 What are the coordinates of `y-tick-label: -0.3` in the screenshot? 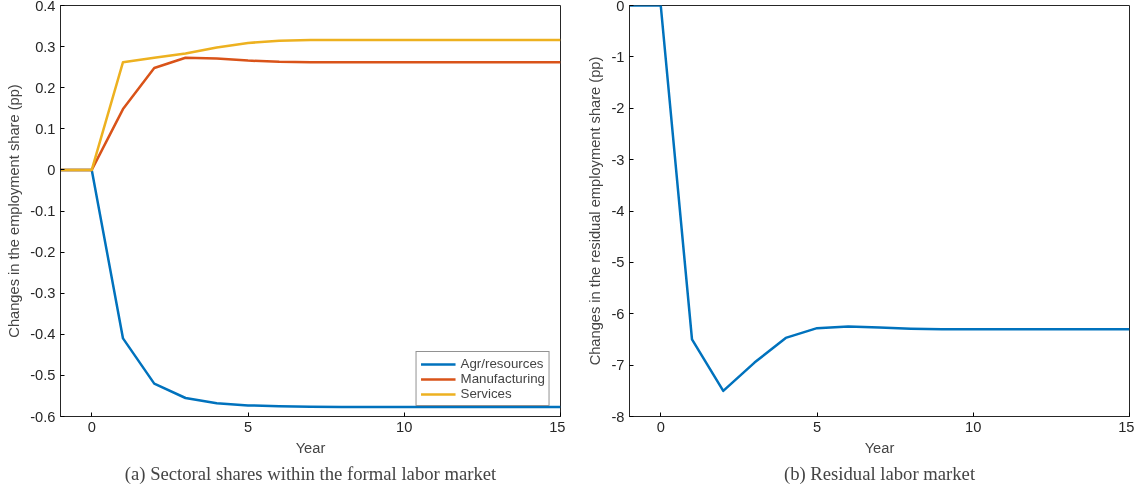 It's located at (43, 293).